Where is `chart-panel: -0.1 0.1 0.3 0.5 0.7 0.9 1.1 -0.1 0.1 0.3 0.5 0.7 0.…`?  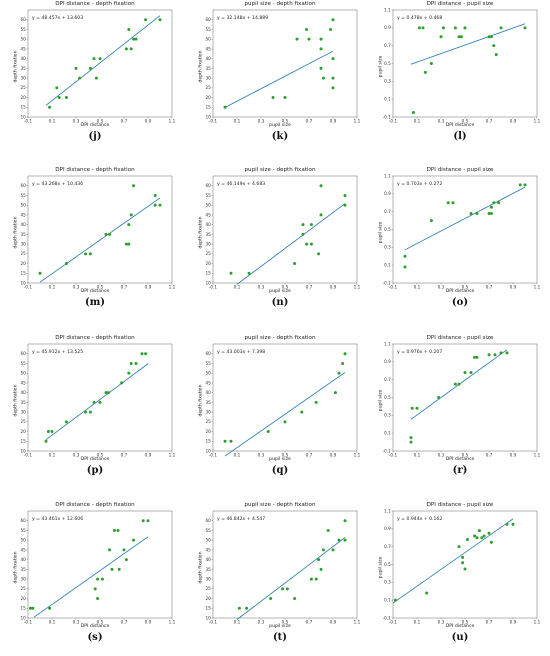 chart-panel: -0.1 0.1 0.3 0.5 0.7 0.9 1.1 -0.1 0.1 0.3 0.5 0.7 0.… is located at coordinates (460, 238).